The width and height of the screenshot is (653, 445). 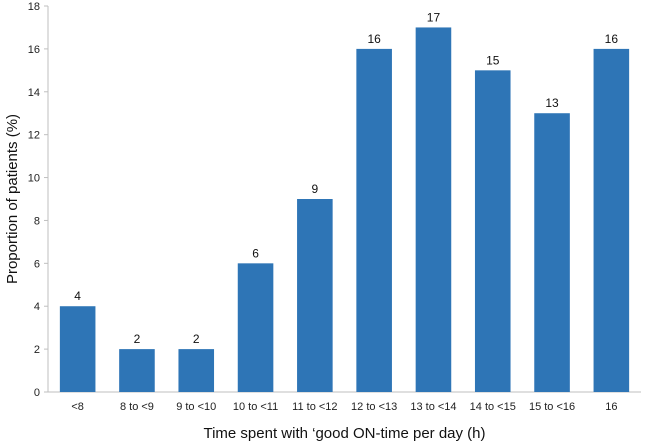 What do you see at coordinates (493, 60) in the screenshot?
I see `data-label: 15` at bounding box center [493, 60].